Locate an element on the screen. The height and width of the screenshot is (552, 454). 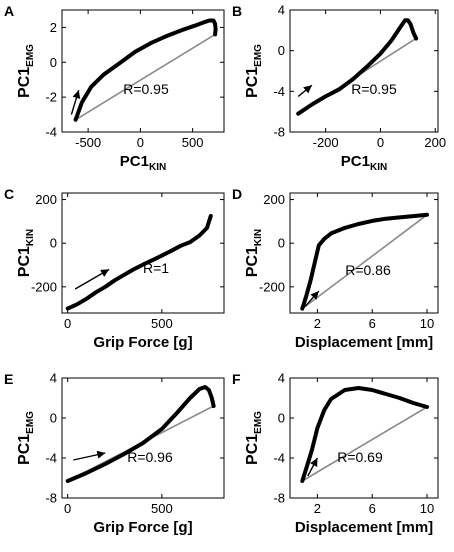
panel-letter: F is located at coordinates (236, 379).